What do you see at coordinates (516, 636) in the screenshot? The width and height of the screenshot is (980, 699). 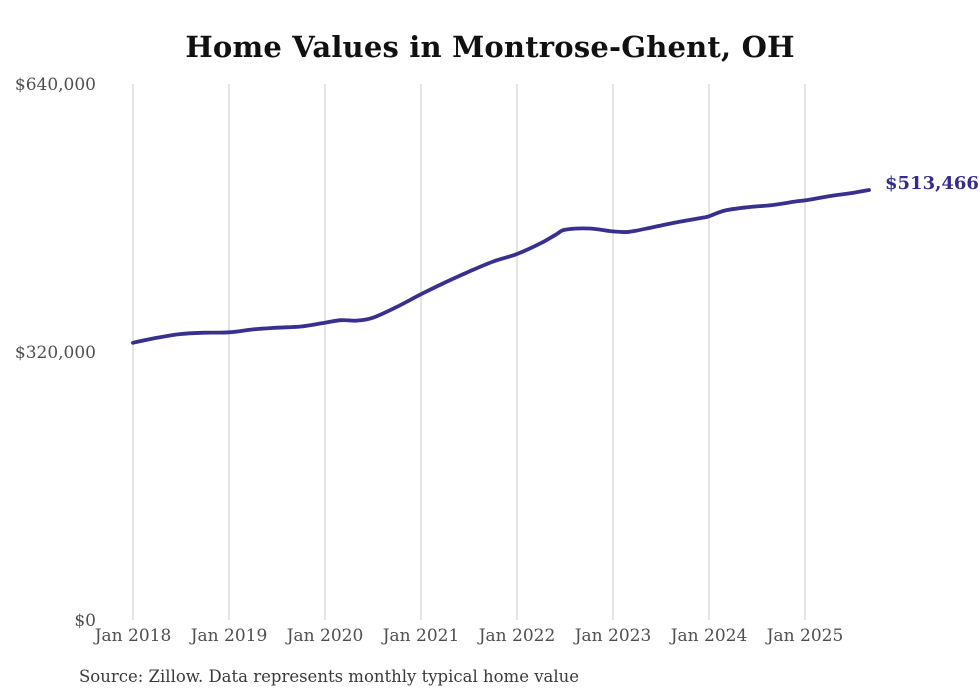 I see `x-tick-label: Jan 2022` at bounding box center [516, 636].